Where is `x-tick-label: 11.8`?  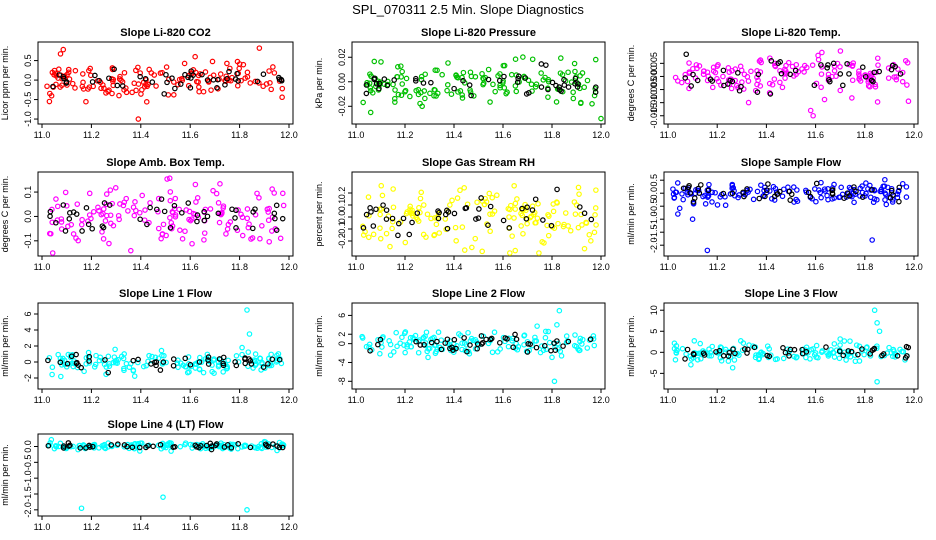
x-tick-label: 11.8 is located at coordinates (552, 267).